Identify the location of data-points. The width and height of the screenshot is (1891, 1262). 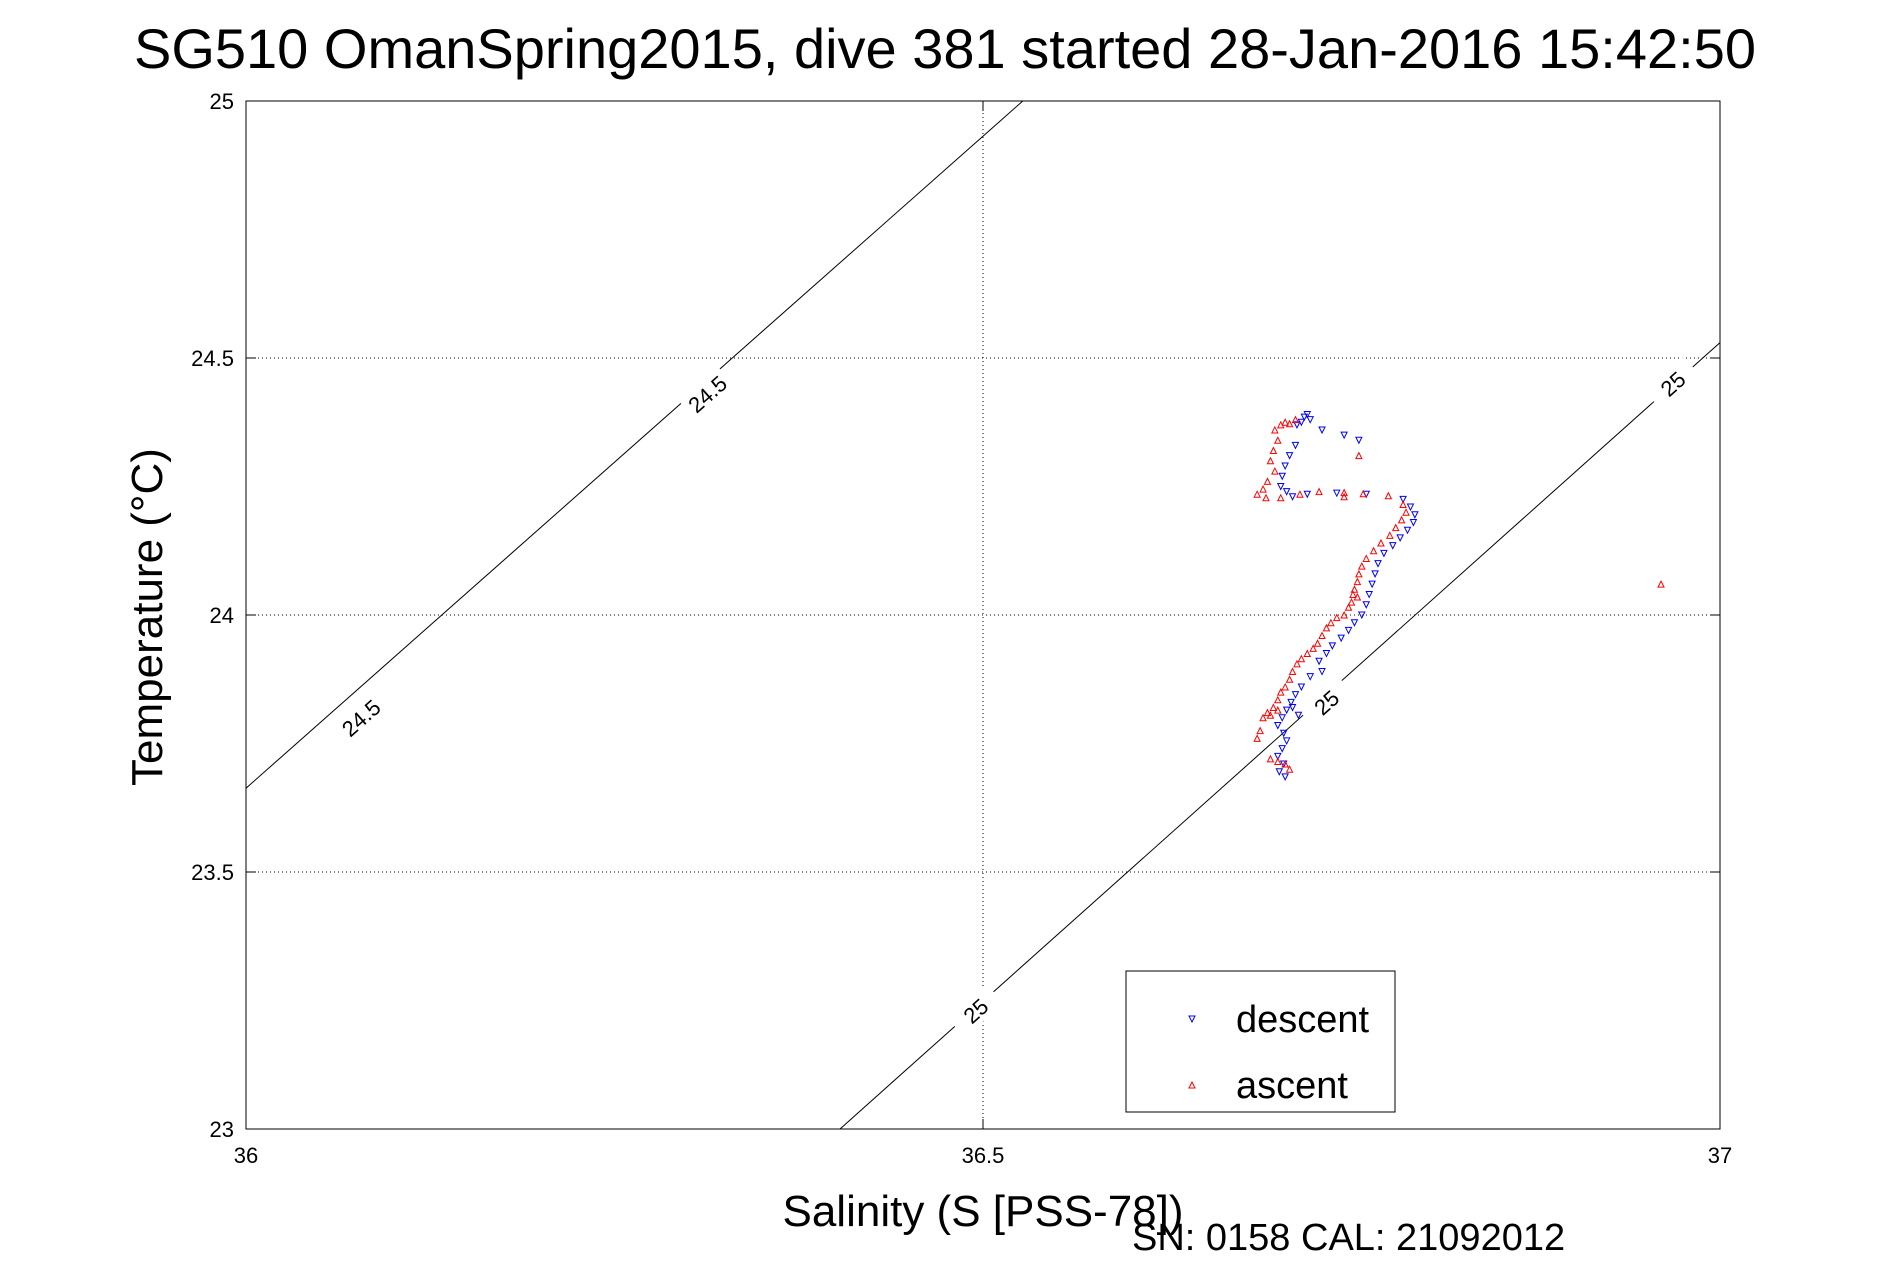
(1459, 596).